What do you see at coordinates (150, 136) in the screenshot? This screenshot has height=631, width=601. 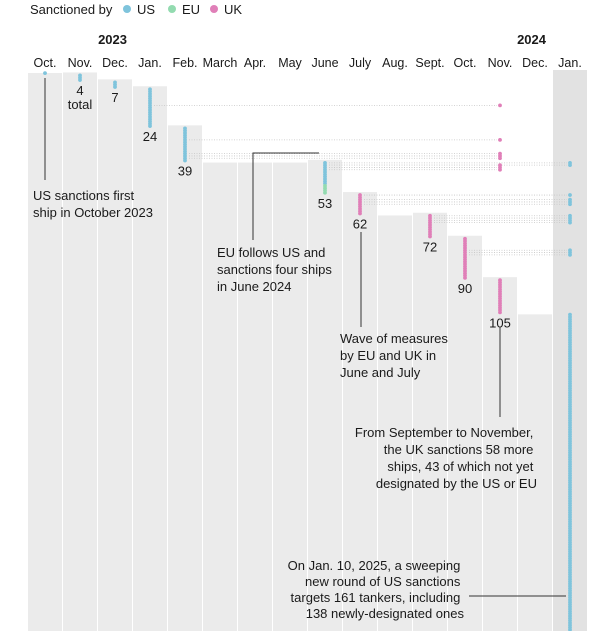 I see `total-label-4: 24` at bounding box center [150, 136].